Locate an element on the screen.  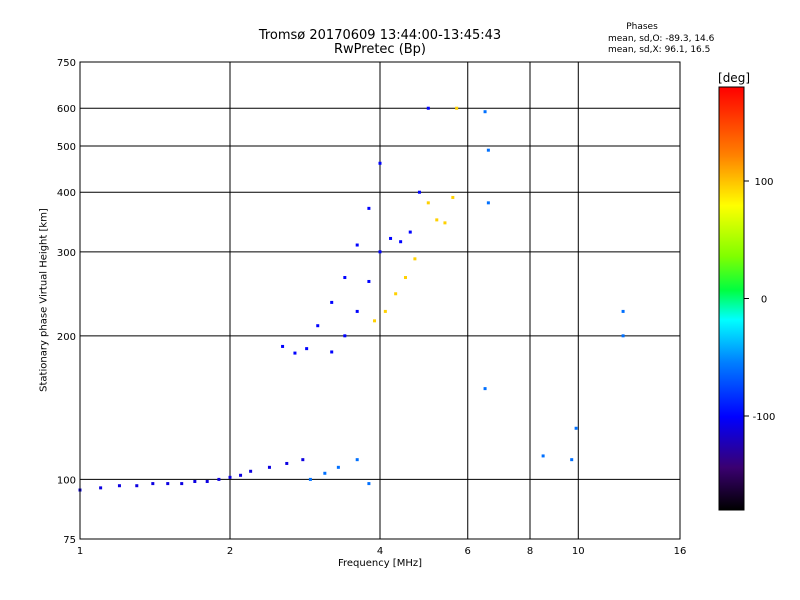
y-tick-label: 100 is located at coordinates (66, 480).